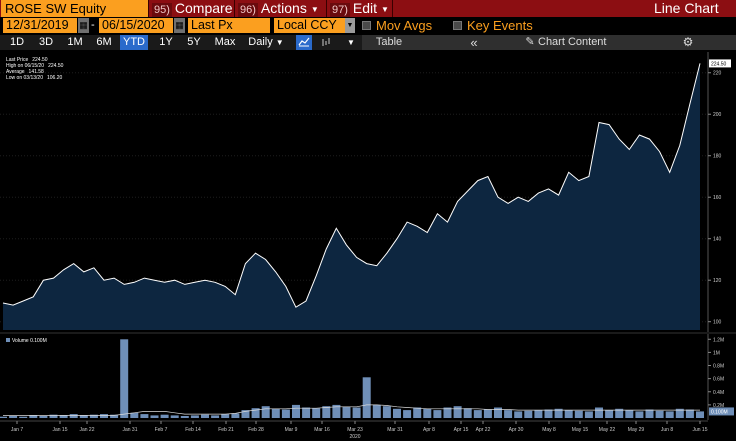 The height and width of the screenshot is (441, 736). I want to click on x-tick-label: Mar 23, so click(355, 430).